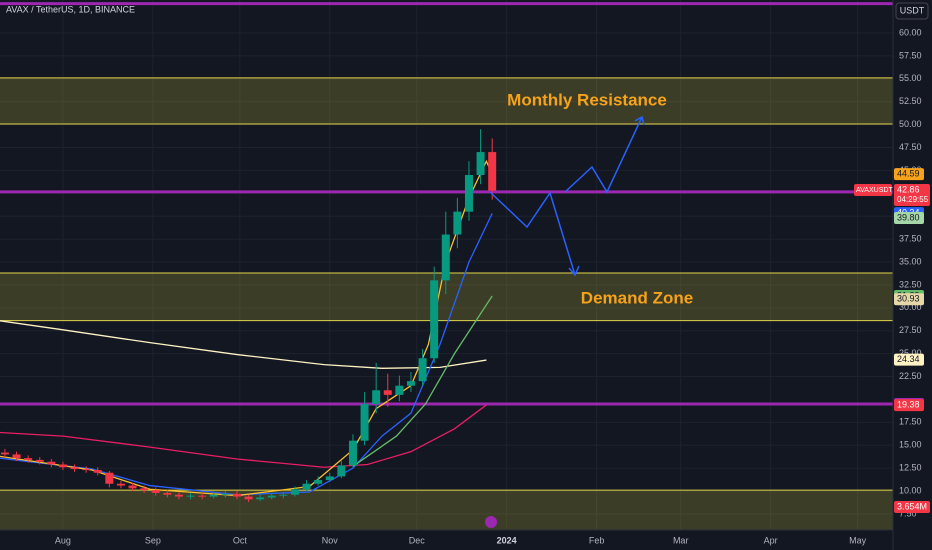  I want to click on y-tick-label: 25.00, so click(910, 353).